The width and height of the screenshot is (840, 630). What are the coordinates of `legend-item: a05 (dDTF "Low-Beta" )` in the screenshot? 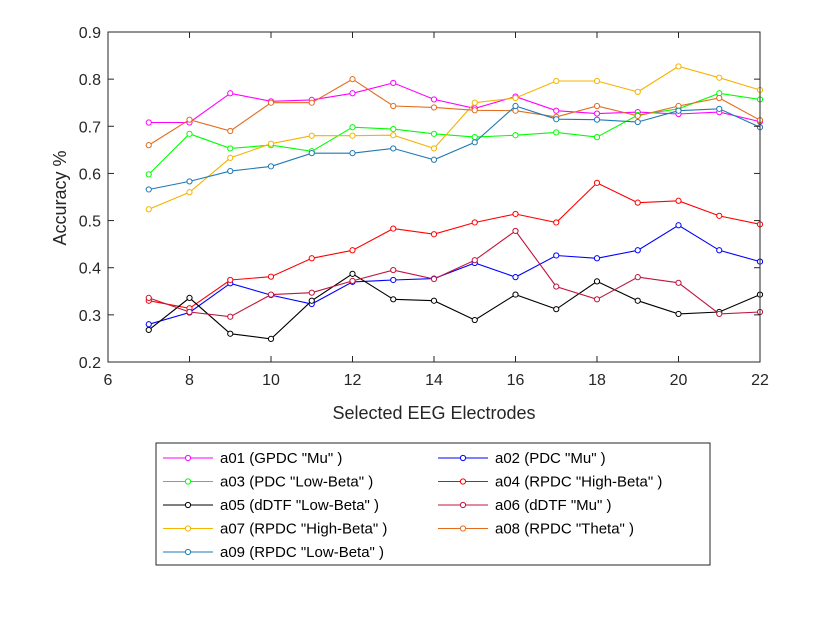 It's located at (271, 505).